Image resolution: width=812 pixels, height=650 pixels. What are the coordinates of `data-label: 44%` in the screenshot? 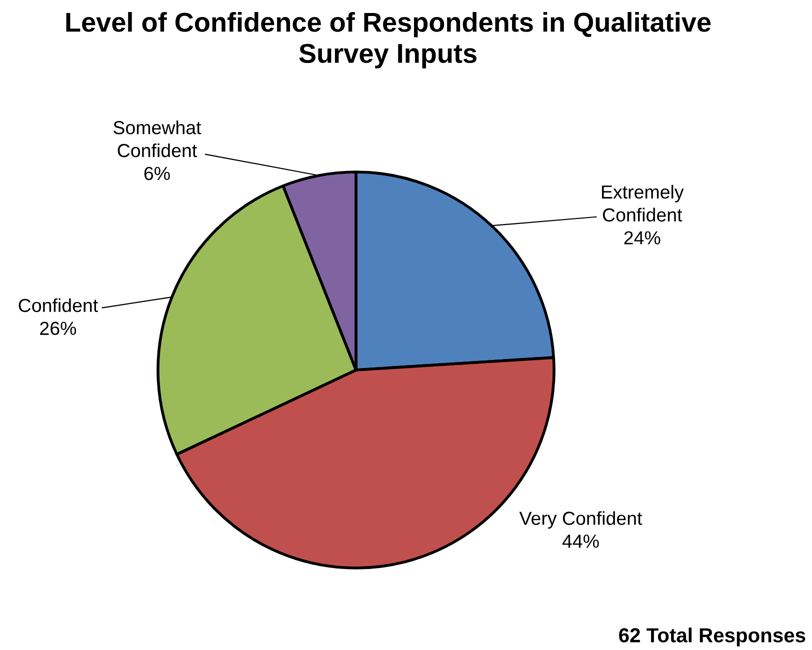 It's located at (580, 541).